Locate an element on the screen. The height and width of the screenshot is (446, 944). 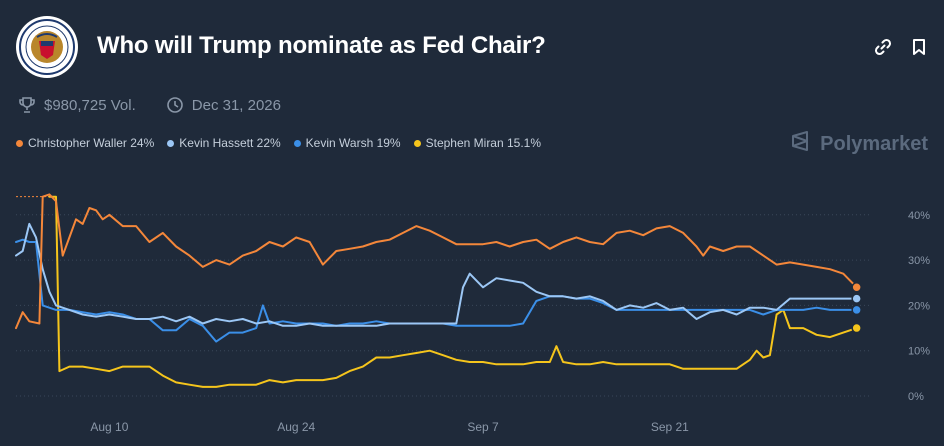
polymarket-brand: Polymarket is located at coordinates (859, 144).